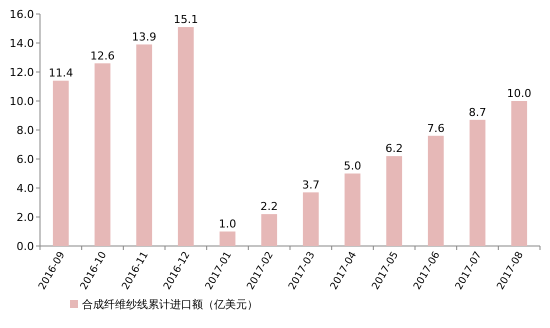 The image size is (550, 328). I want to click on data-label: 7.6, so click(436, 128).